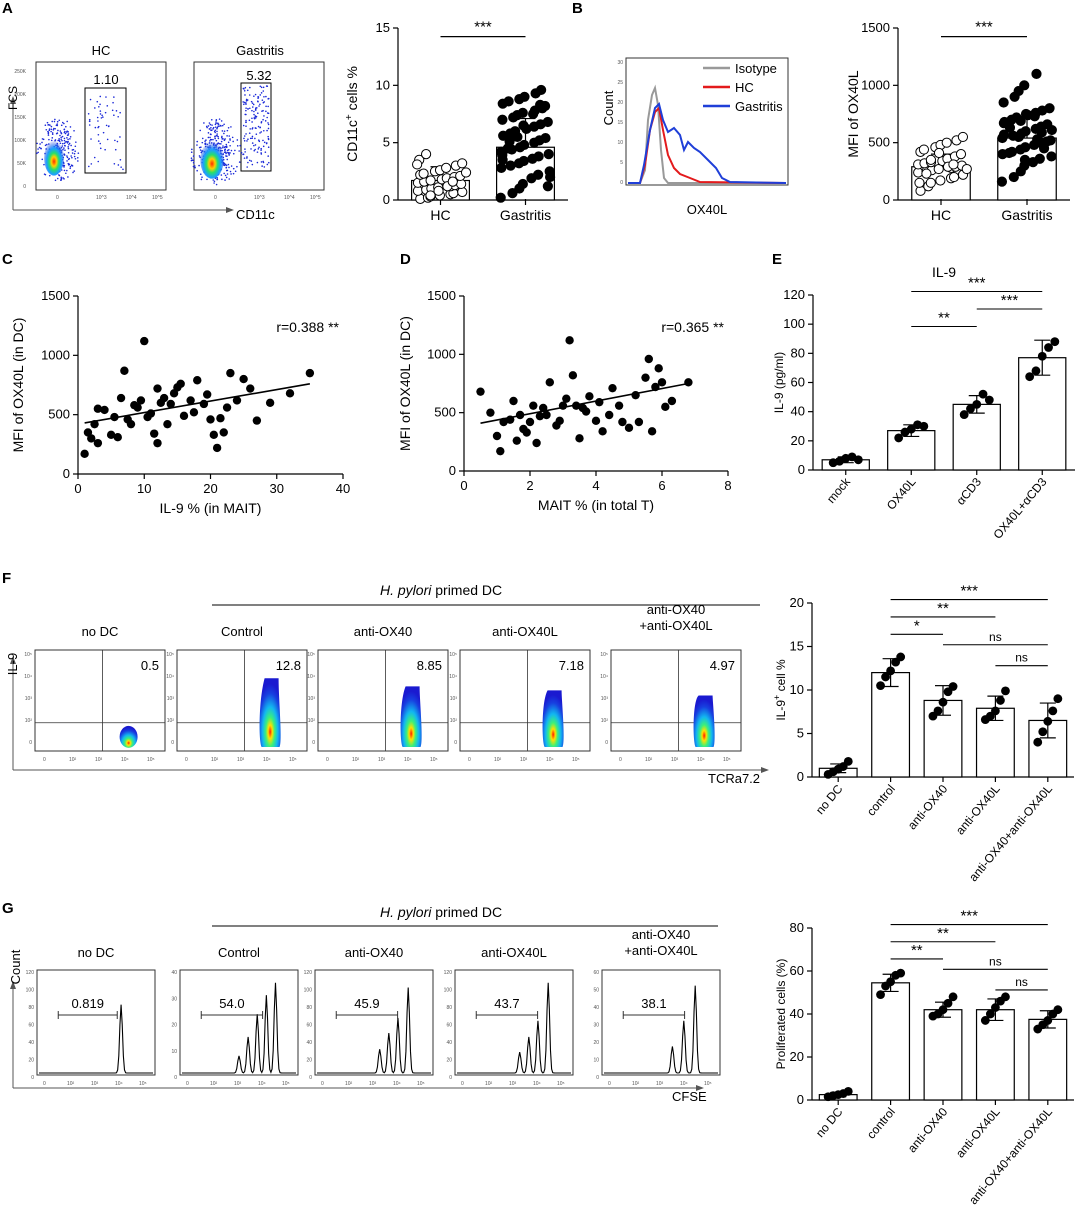 The height and width of the screenshot is (1225, 1084). I want to click on flow-f-value-2: 8.85, so click(429, 665).